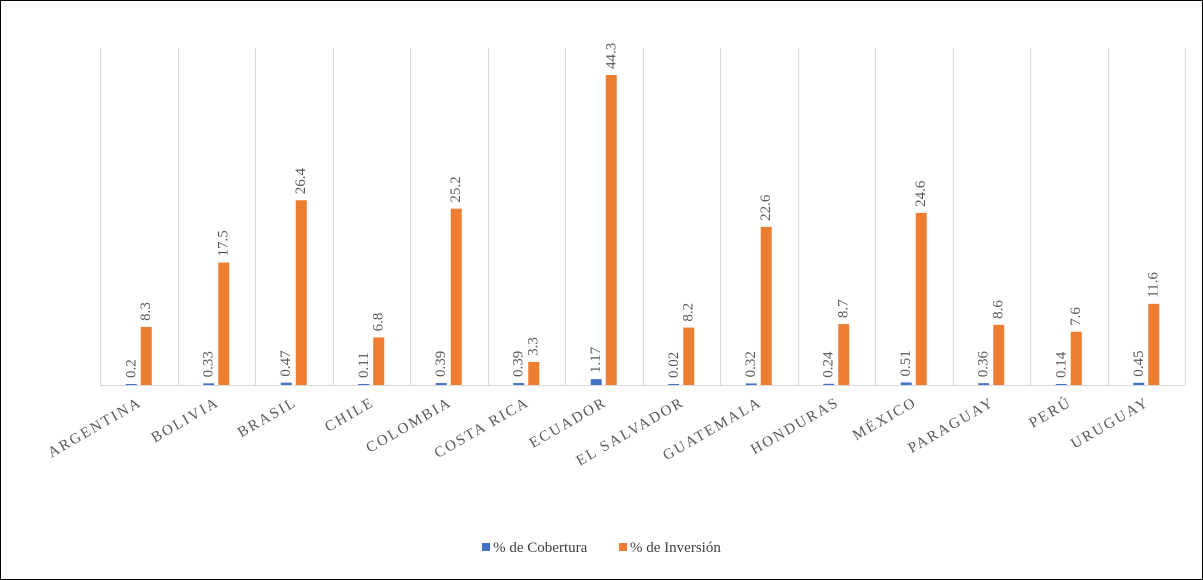  I want to click on data-label-inversion: 25.2, so click(456, 189).